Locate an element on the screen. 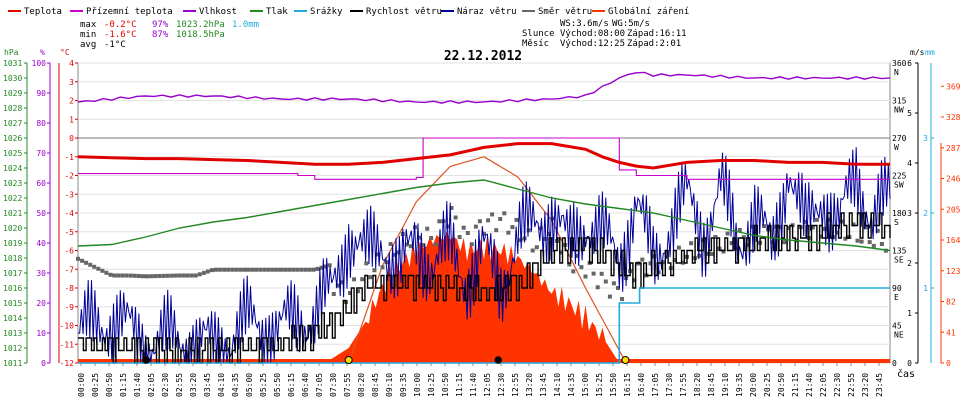  temp-tick-label: -5 is located at coordinates (69, 232).